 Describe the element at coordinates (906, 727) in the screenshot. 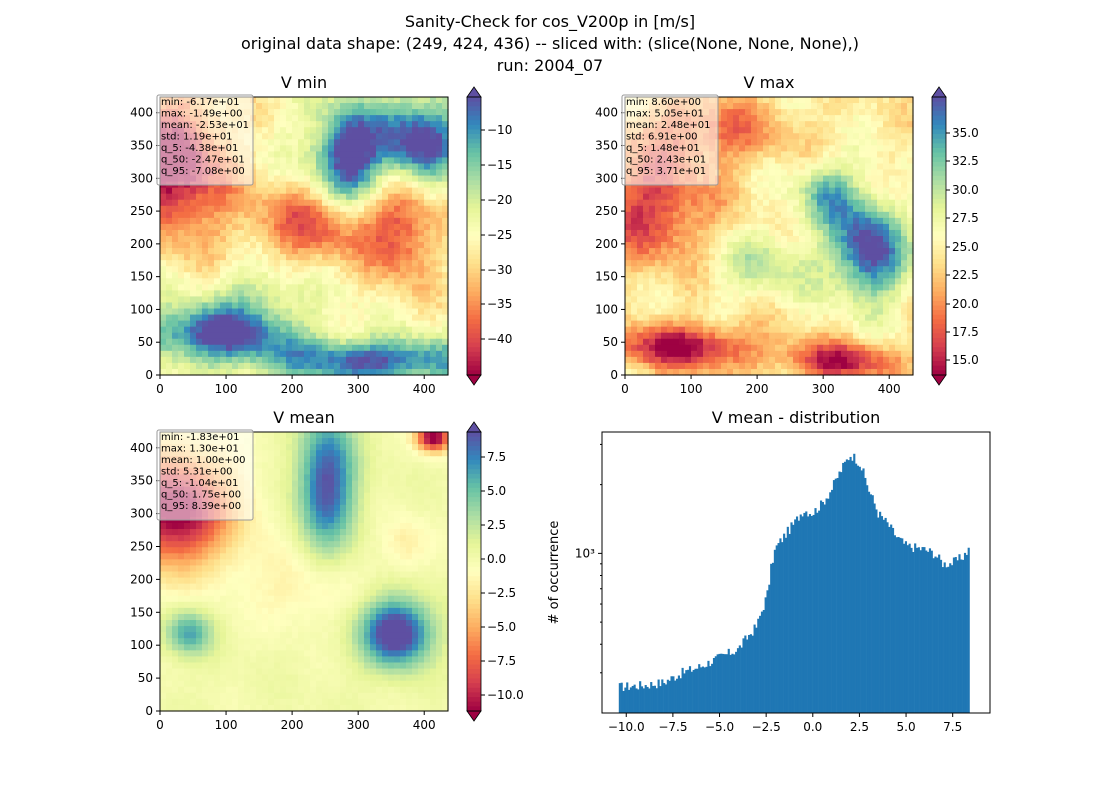

I see `x-tick-label: 5.0` at that location.